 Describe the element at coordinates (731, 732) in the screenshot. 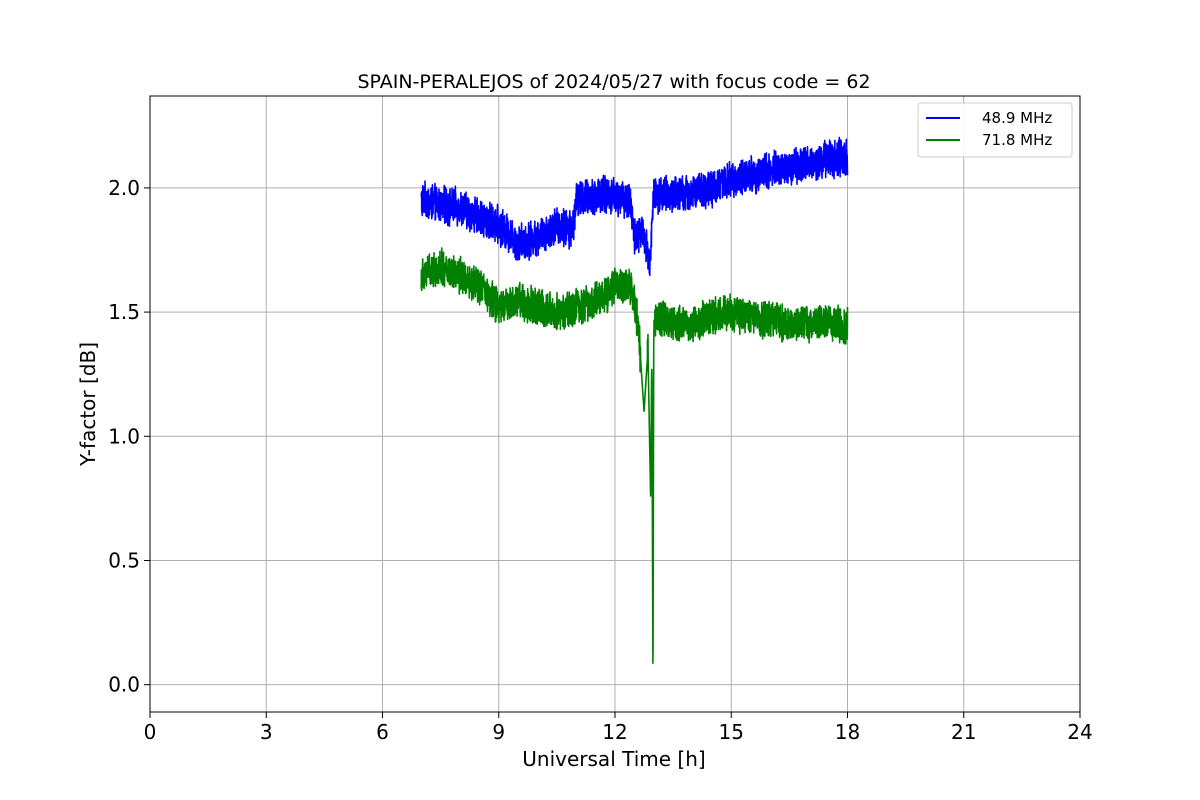

I see `x-tick-label: 15` at that location.